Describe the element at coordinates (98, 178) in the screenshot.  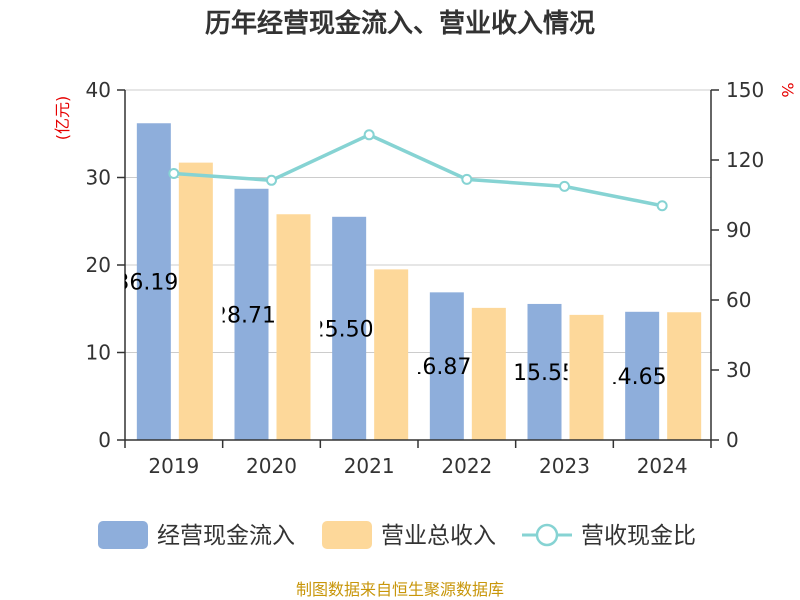
I see `left-tick-label: 30` at that location.